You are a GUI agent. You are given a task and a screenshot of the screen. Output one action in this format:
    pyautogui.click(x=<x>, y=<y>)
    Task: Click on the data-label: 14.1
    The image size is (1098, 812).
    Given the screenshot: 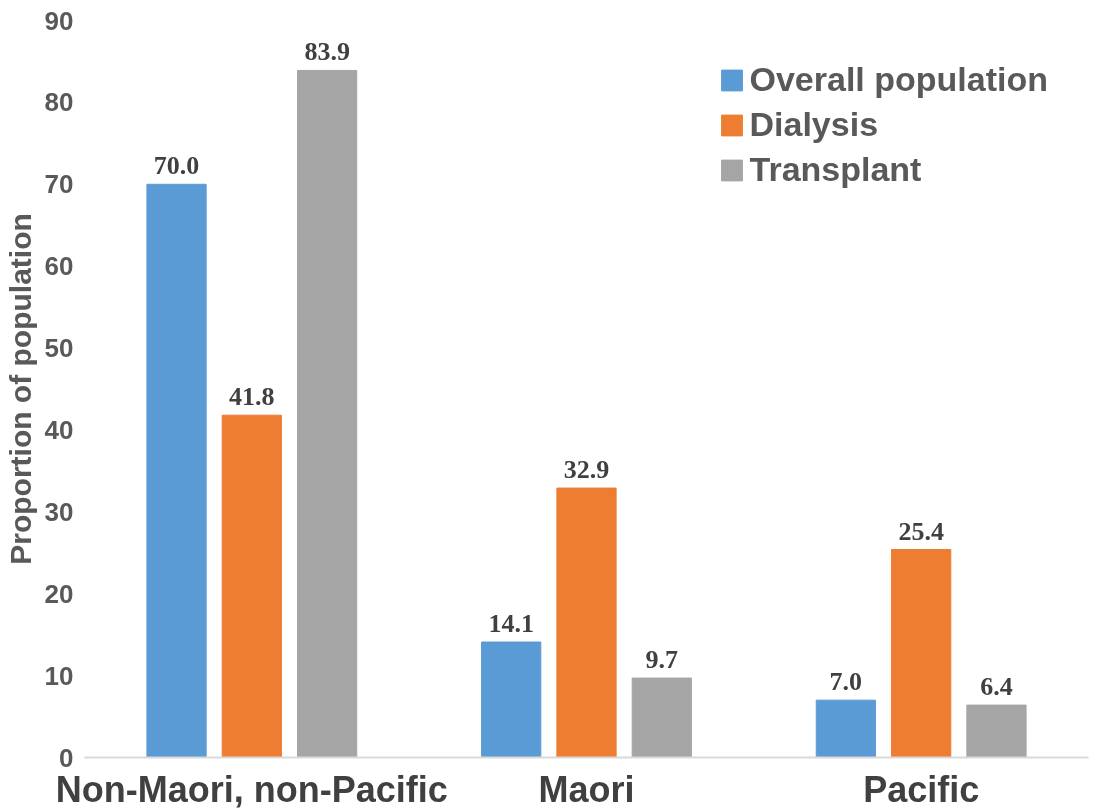 What is the action you would take?
    pyautogui.click(x=511, y=624)
    